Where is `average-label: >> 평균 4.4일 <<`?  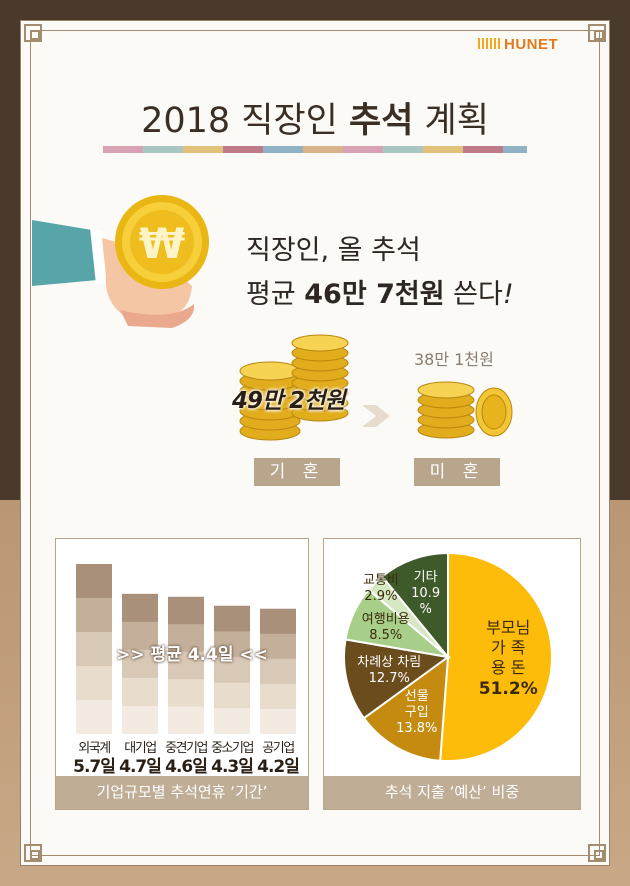
average-label: >> 평균 4.4일 << is located at coordinates (192, 655).